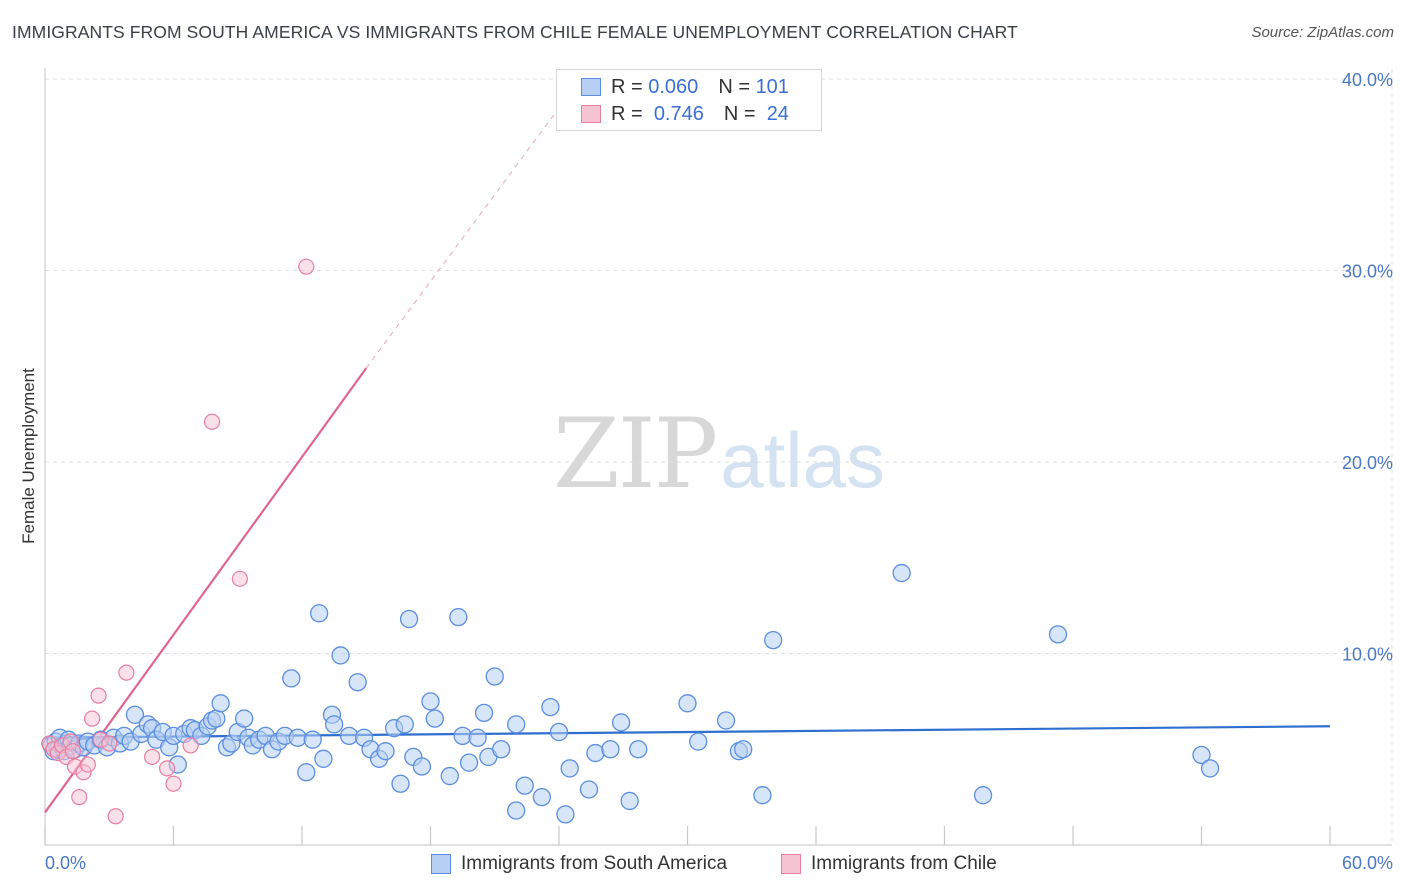 The image size is (1406, 892). Describe the element at coordinates (1367, 463) in the screenshot. I see `y-tick-label-1: 20.0%` at that location.